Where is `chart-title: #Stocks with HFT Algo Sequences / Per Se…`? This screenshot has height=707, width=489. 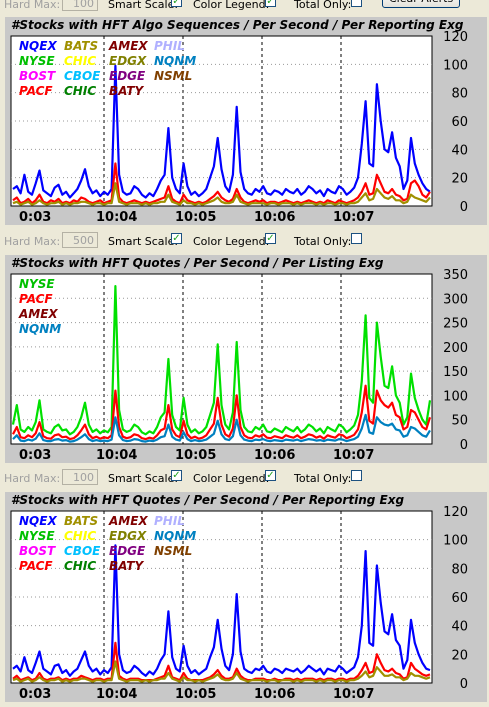 chart-title: #Stocks with HFT Algo Sequences / Per Se… is located at coordinates (237, 25).